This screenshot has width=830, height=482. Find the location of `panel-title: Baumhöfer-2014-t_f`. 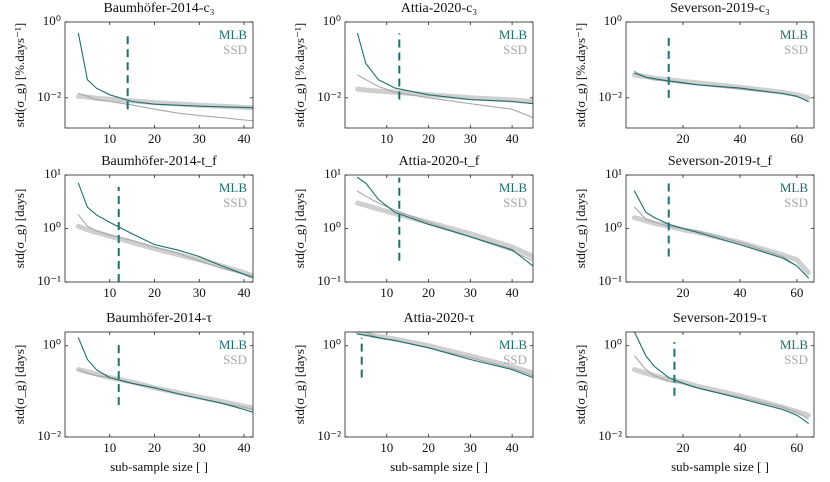

panel-title: Baumhöfer-2014-t_f is located at coordinates (159, 161).